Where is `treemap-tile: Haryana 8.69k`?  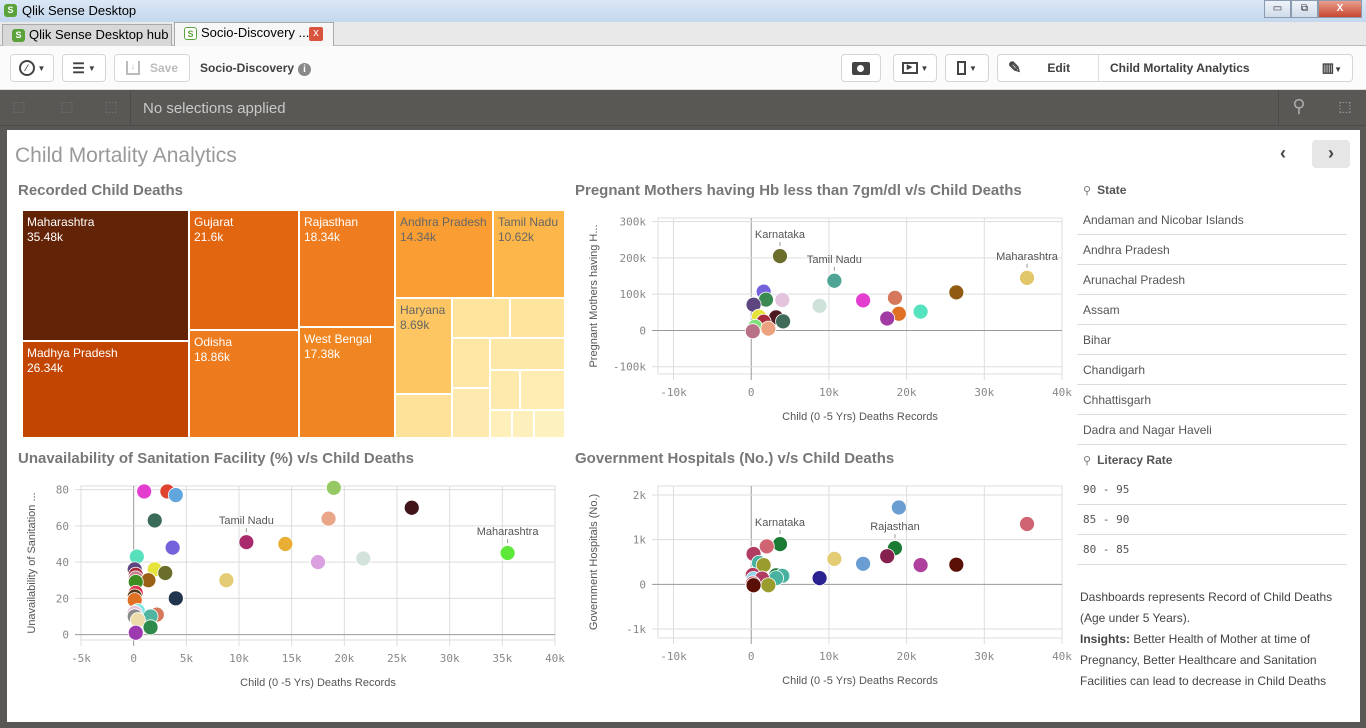
treemap-tile: Haryana 8.69k is located at coordinates (423, 346).